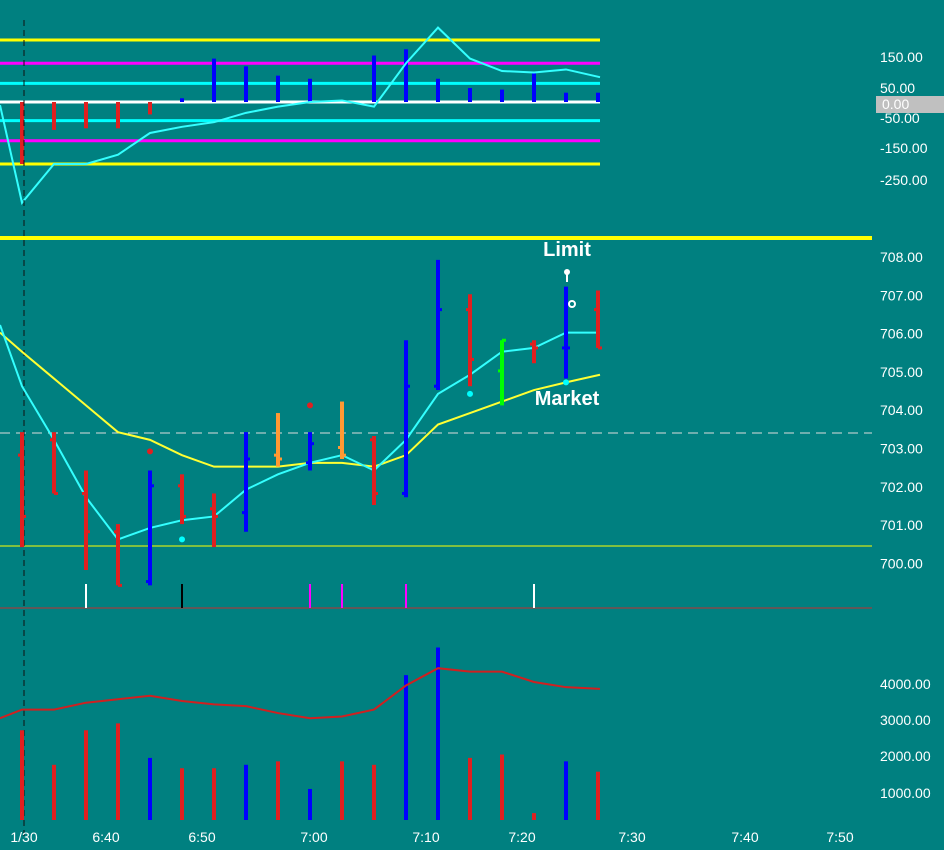 The height and width of the screenshot is (850, 944). I want to click on current-value-label: 0.00, so click(895, 104).